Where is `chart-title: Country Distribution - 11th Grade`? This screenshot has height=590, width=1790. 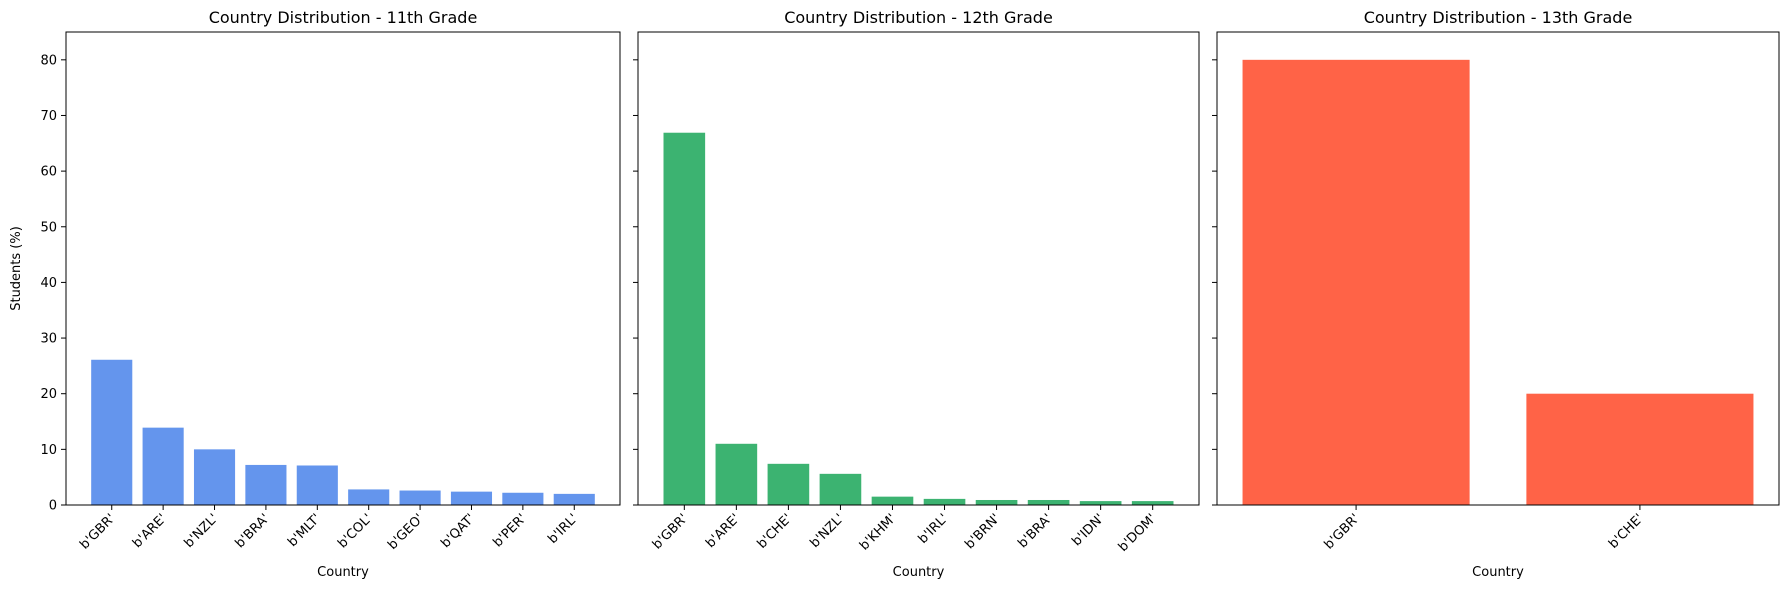 chart-title: Country Distribution - 11th Grade is located at coordinates (343, 17).